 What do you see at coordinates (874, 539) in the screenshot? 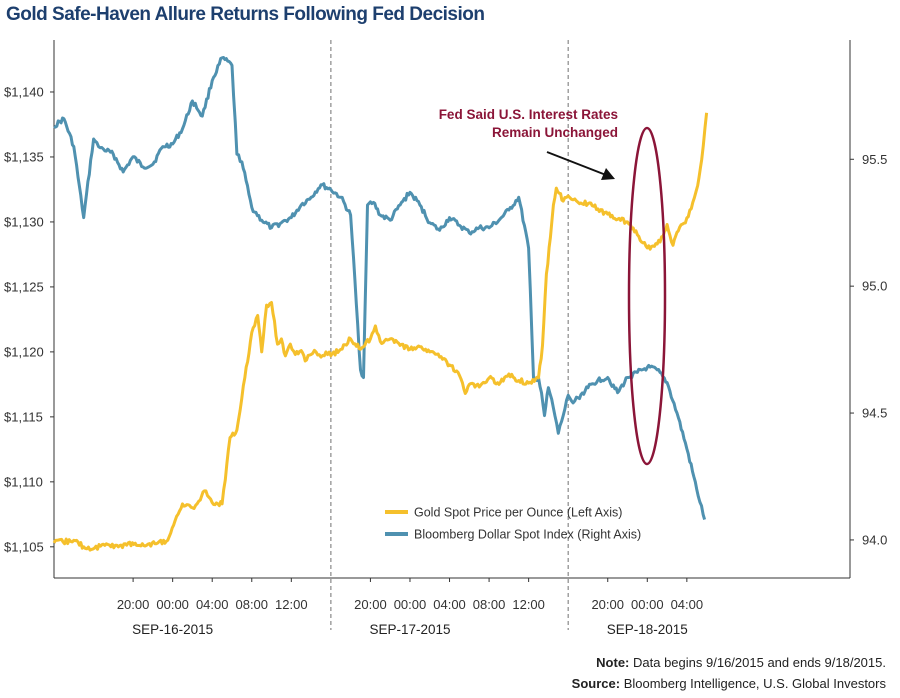
I see `right-tick-label: 94.0` at bounding box center [874, 539].